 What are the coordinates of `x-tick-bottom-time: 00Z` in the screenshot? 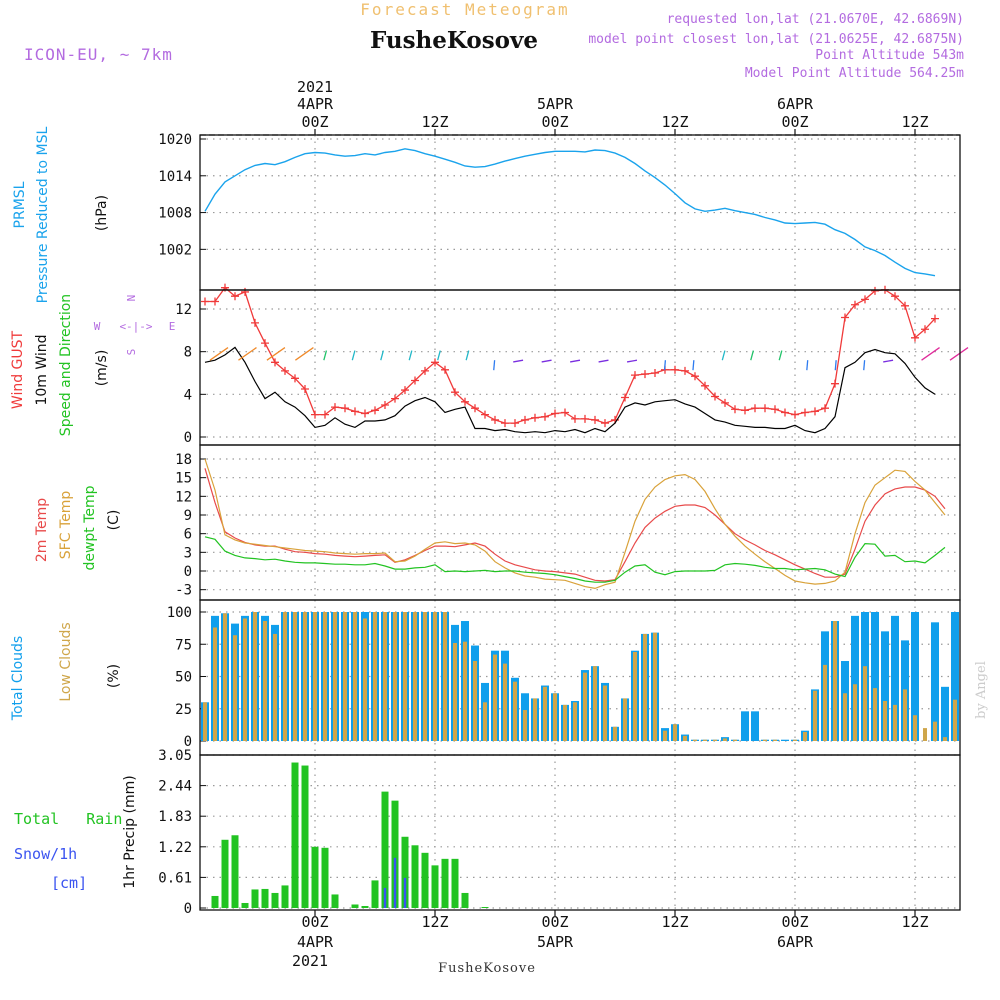 It's located at (794, 922).